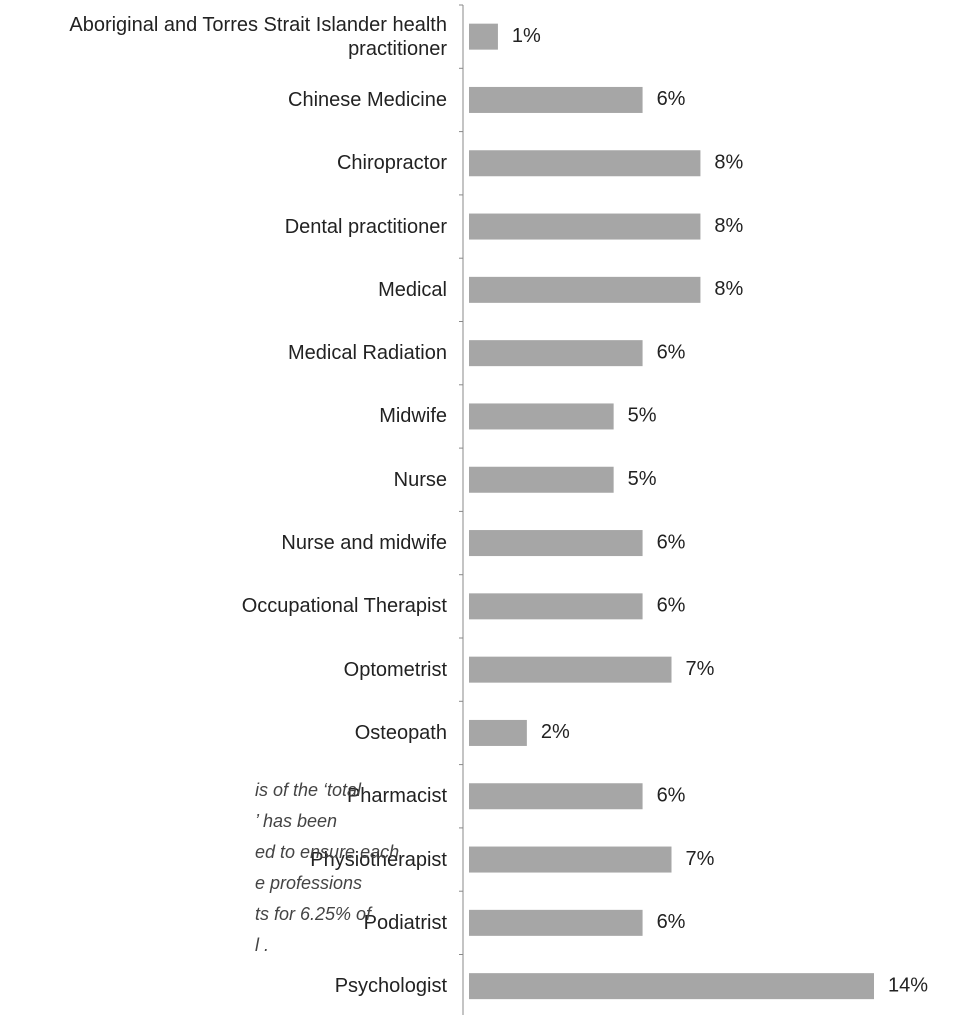 The width and height of the screenshot is (963, 1015). What do you see at coordinates (262, 944) in the screenshot?
I see `annotation: l .` at bounding box center [262, 944].